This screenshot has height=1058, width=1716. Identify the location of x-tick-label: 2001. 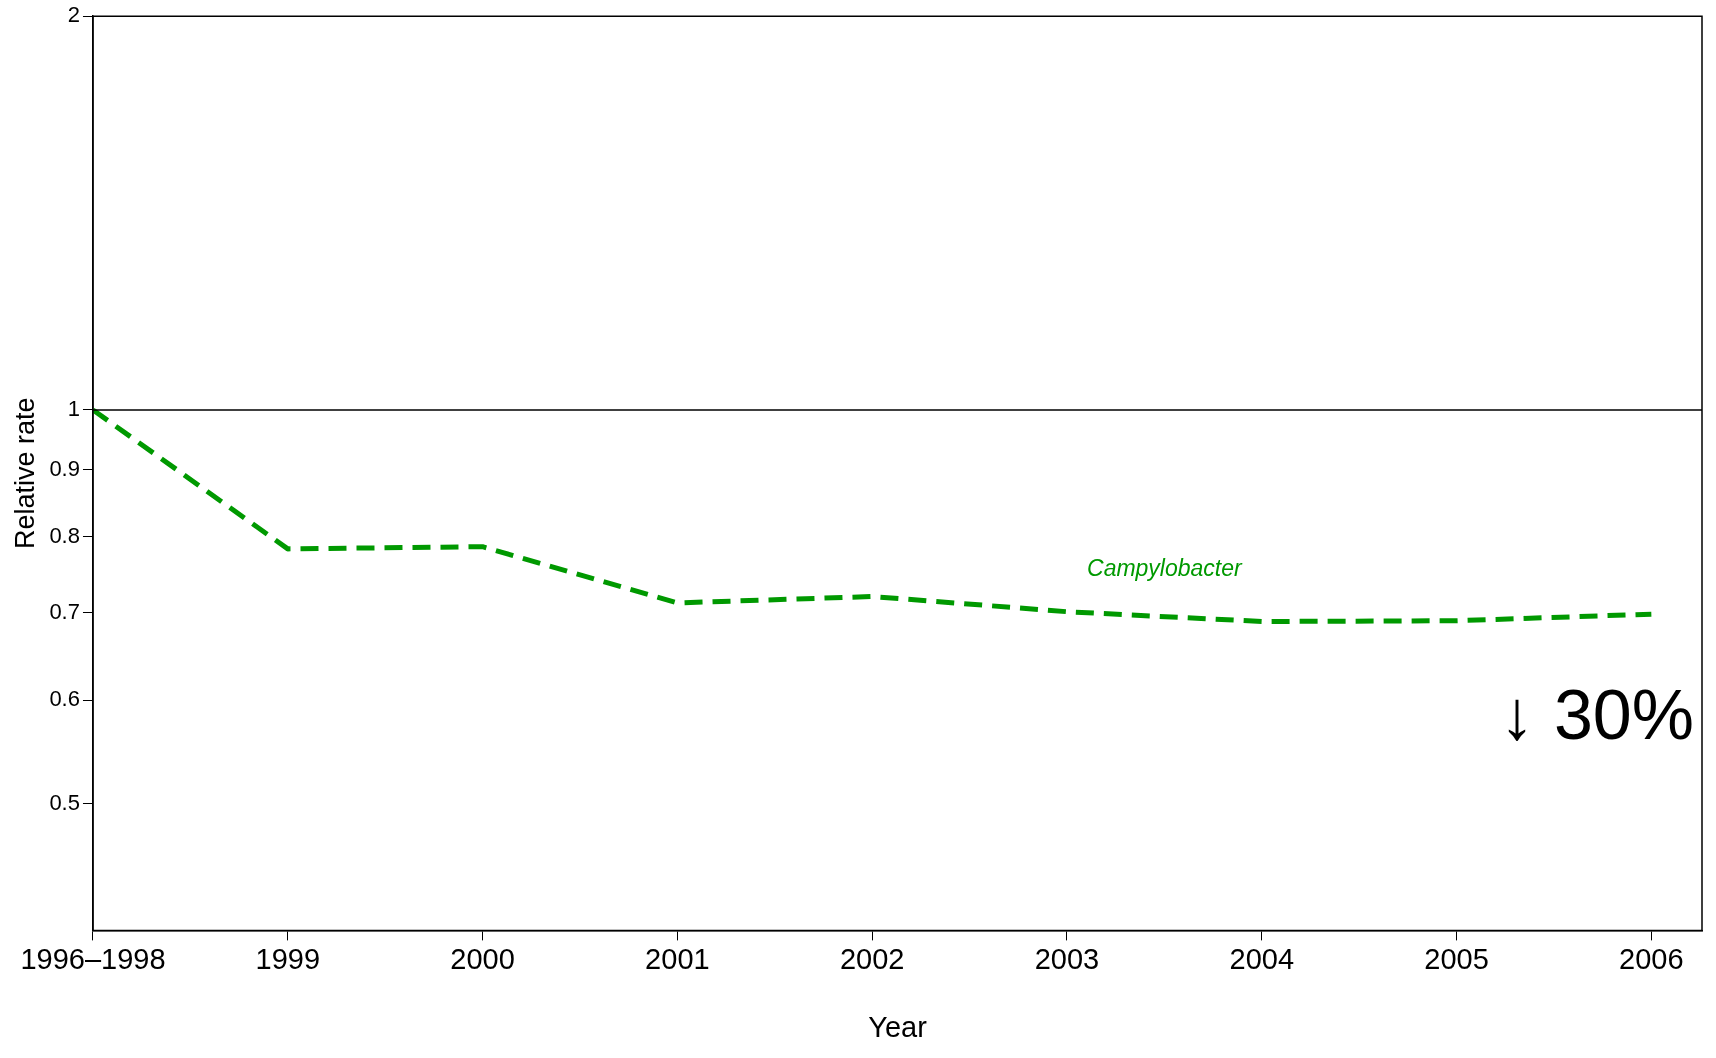
(677, 958).